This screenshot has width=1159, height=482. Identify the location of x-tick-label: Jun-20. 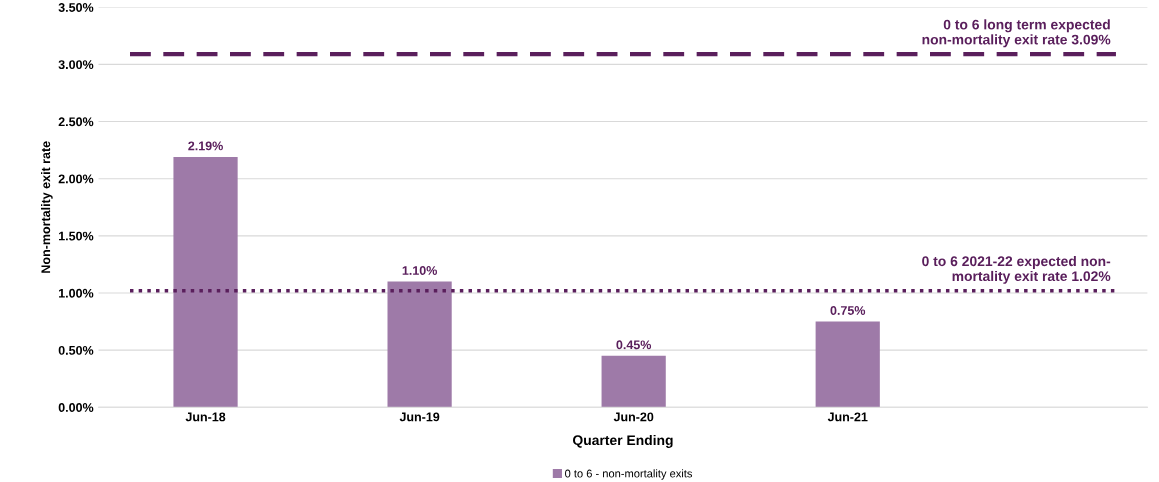
(633, 417).